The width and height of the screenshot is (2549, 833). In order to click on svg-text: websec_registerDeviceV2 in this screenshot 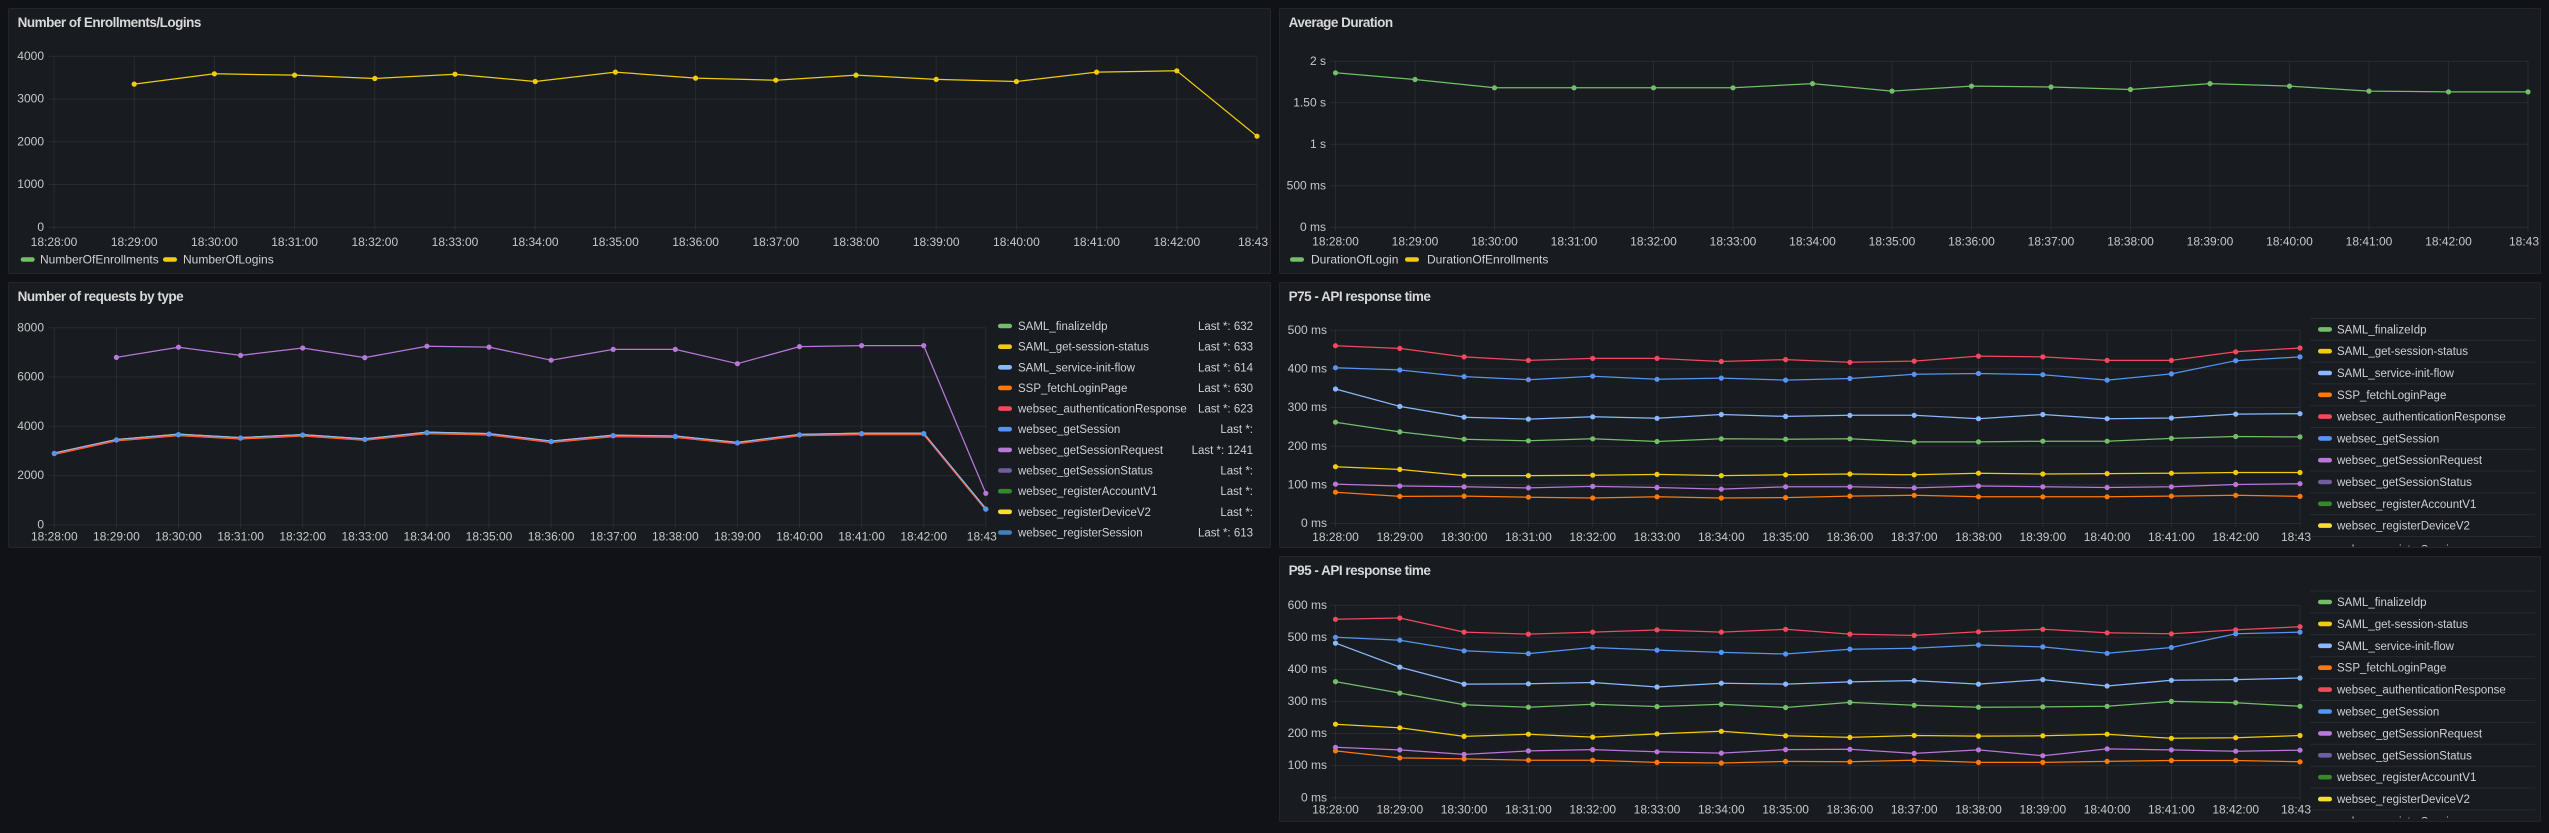, I will do `click(2403, 800)`.